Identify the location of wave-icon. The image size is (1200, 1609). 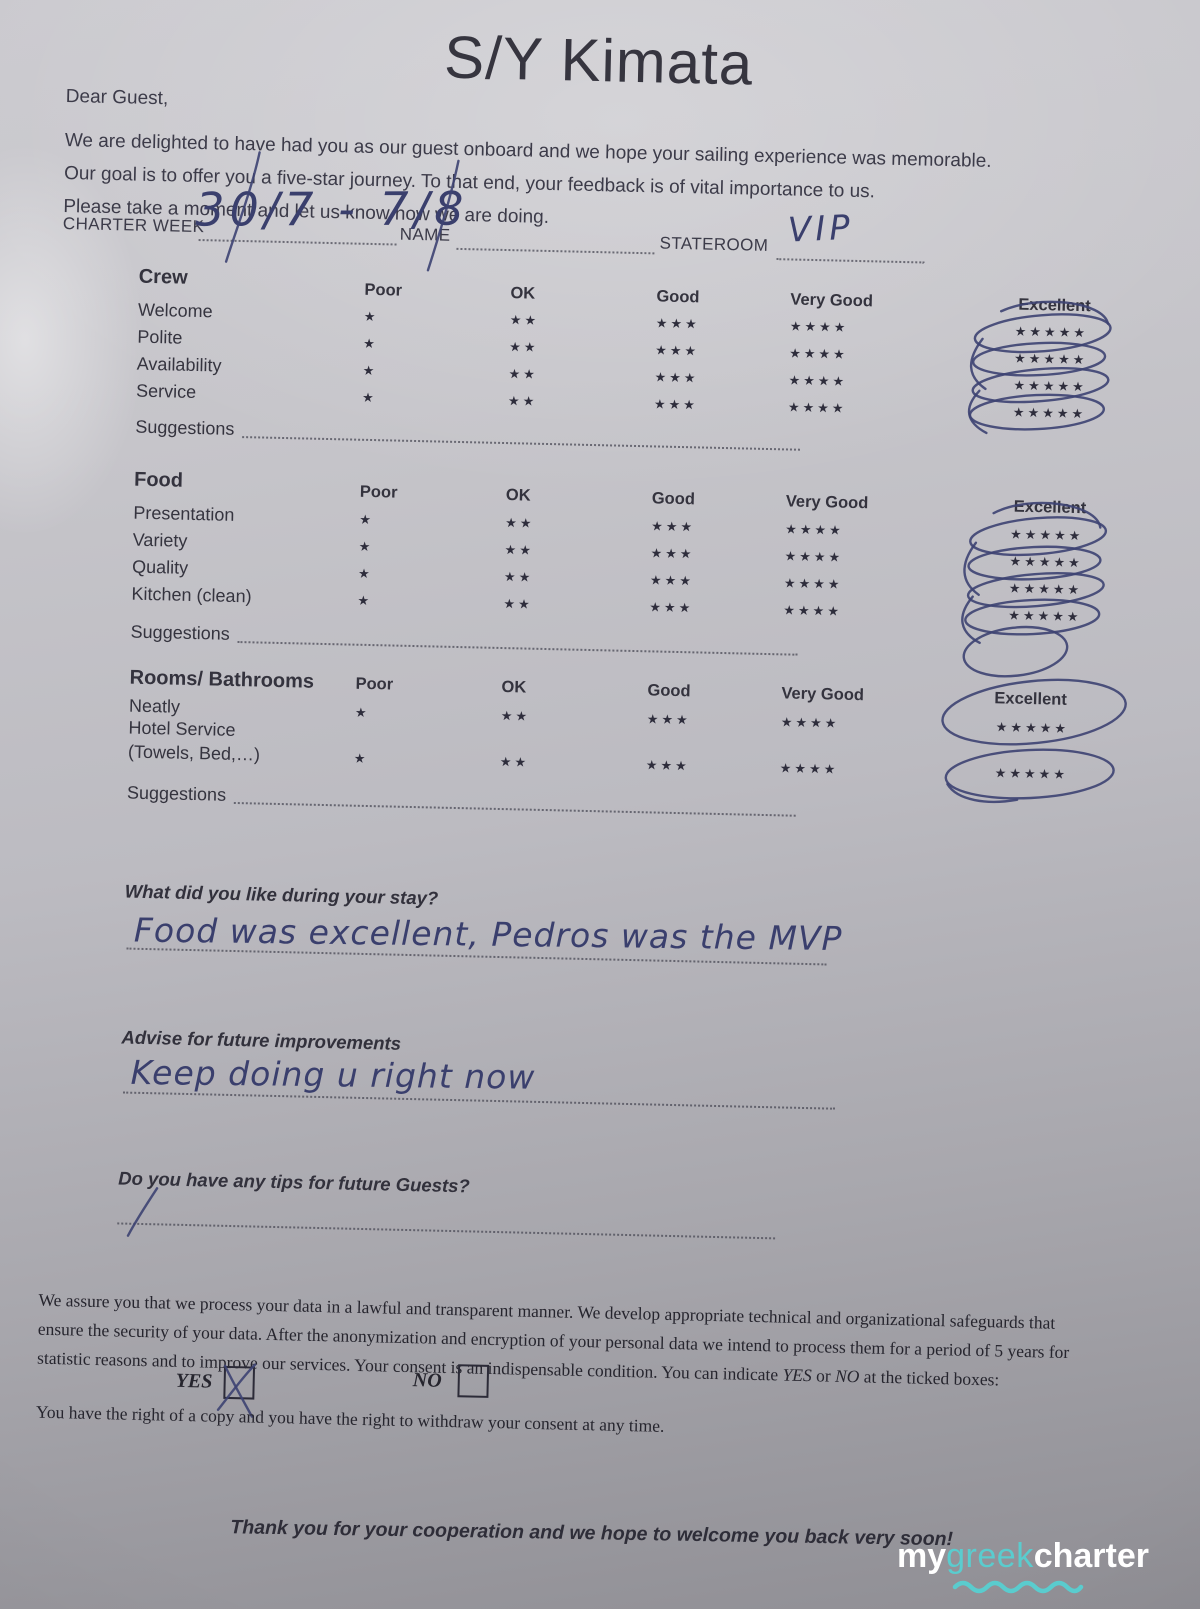
(1018, 1587).